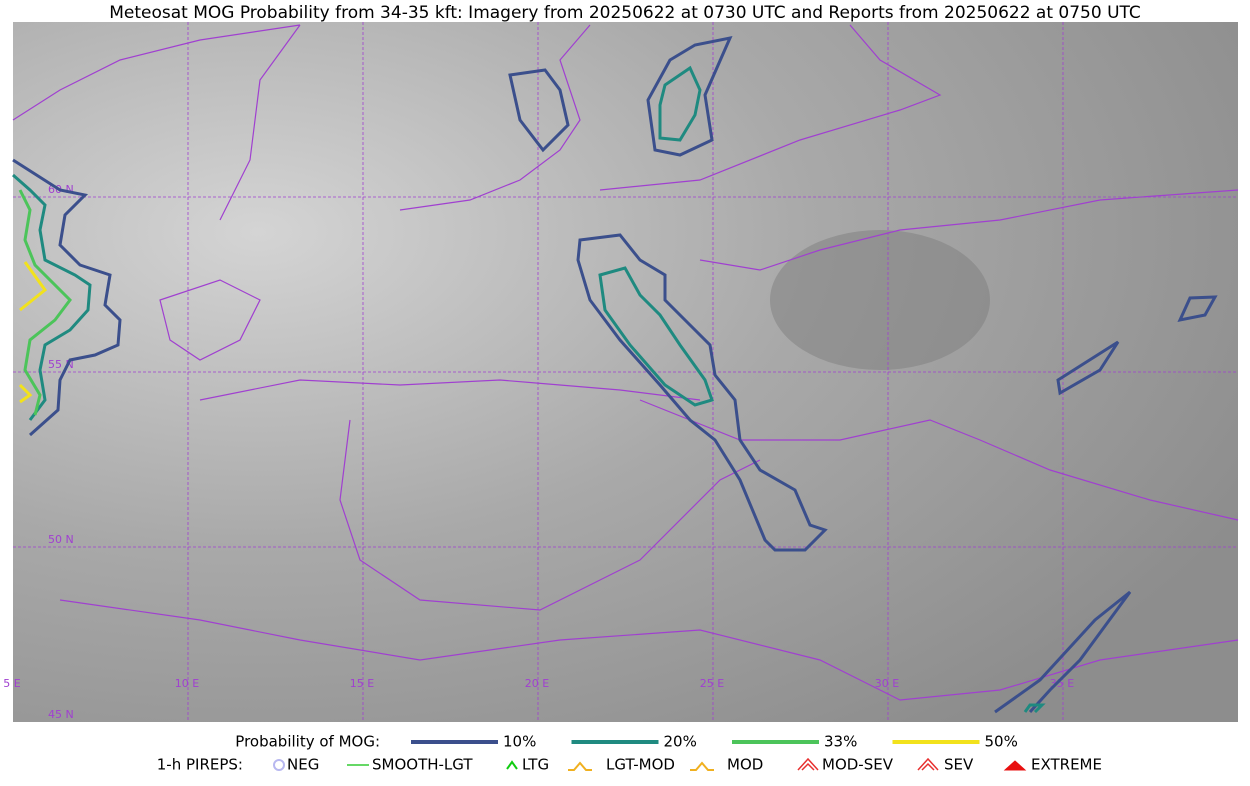 This screenshot has width=1250, height=786. Describe the element at coordinates (303, 765) in the screenshot. I see `legend-label: NEG` at that location.